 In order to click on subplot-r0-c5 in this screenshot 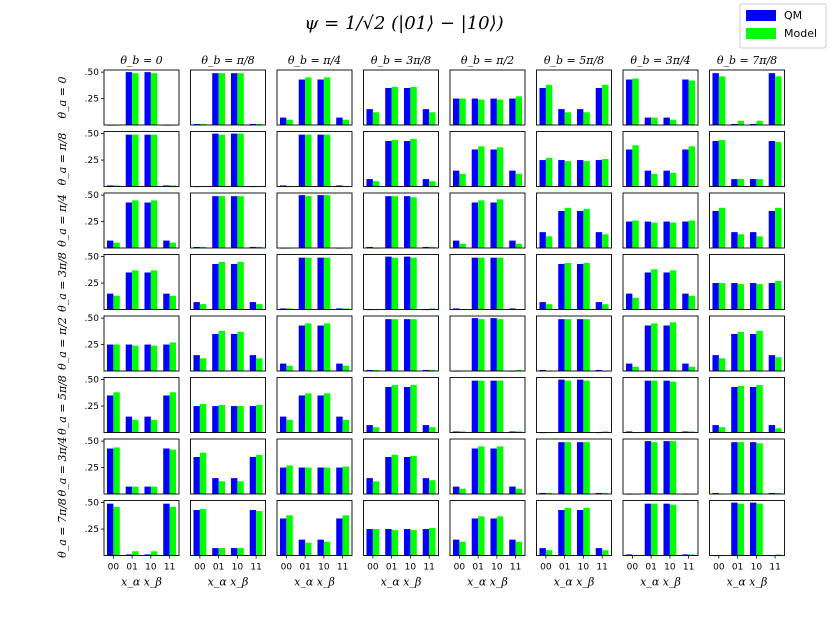, I will do `click(574, 97)`.